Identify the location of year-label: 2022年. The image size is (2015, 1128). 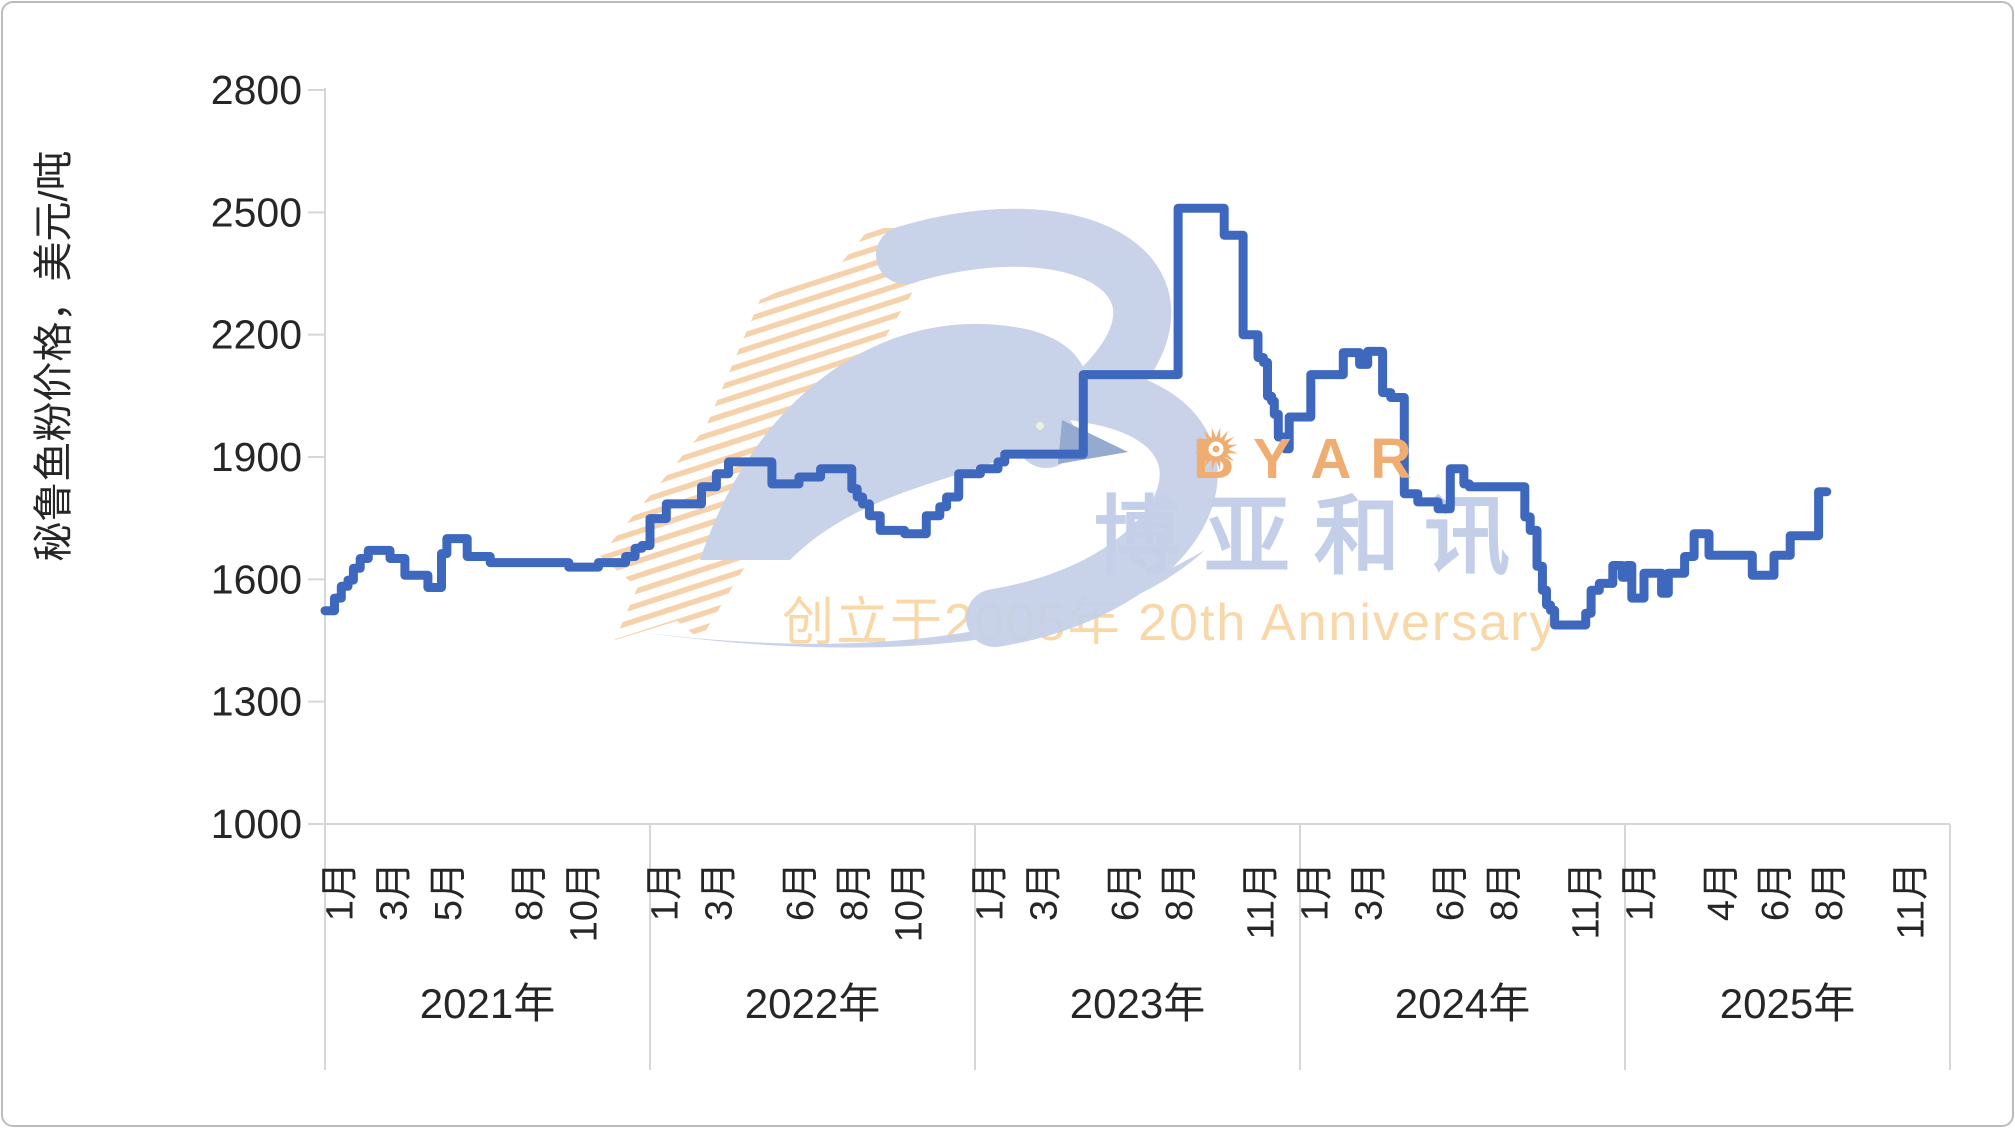
(812, 1003).